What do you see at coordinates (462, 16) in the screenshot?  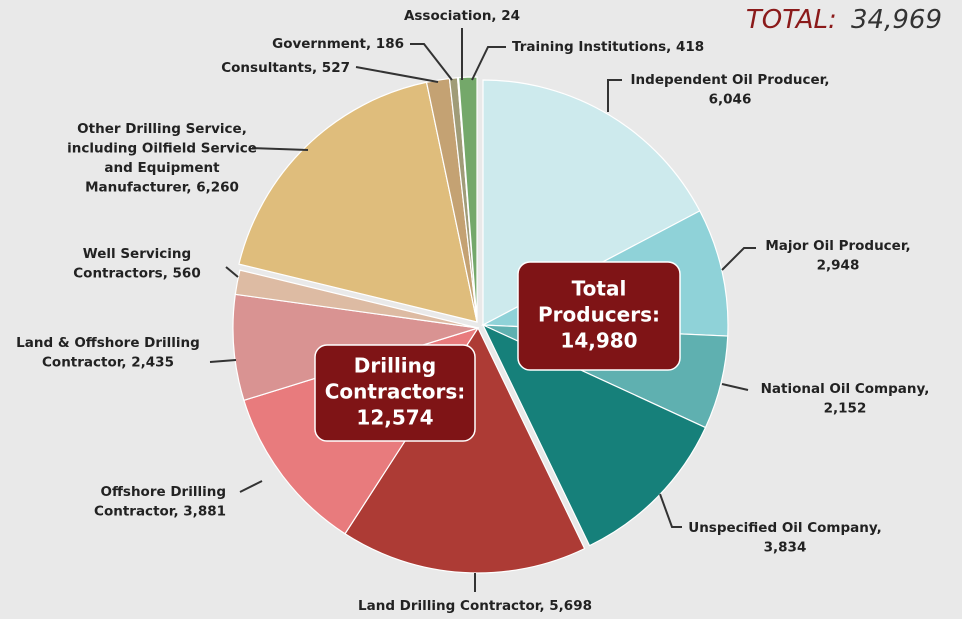 I see `slice-label: Association, 24` at bounding box center [462, 16].